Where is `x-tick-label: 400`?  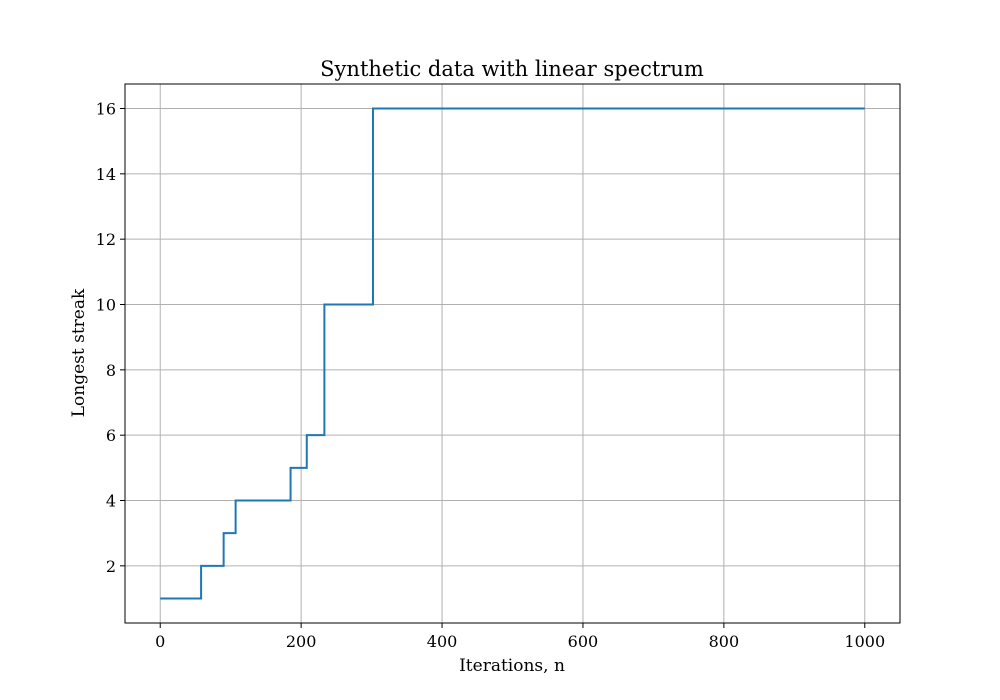
x-tick-label: 400 is located at coordinates (442, 641).